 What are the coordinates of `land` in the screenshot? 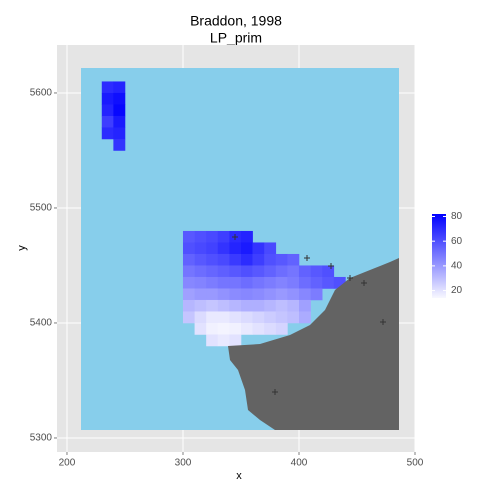 It's located at (313, 344).